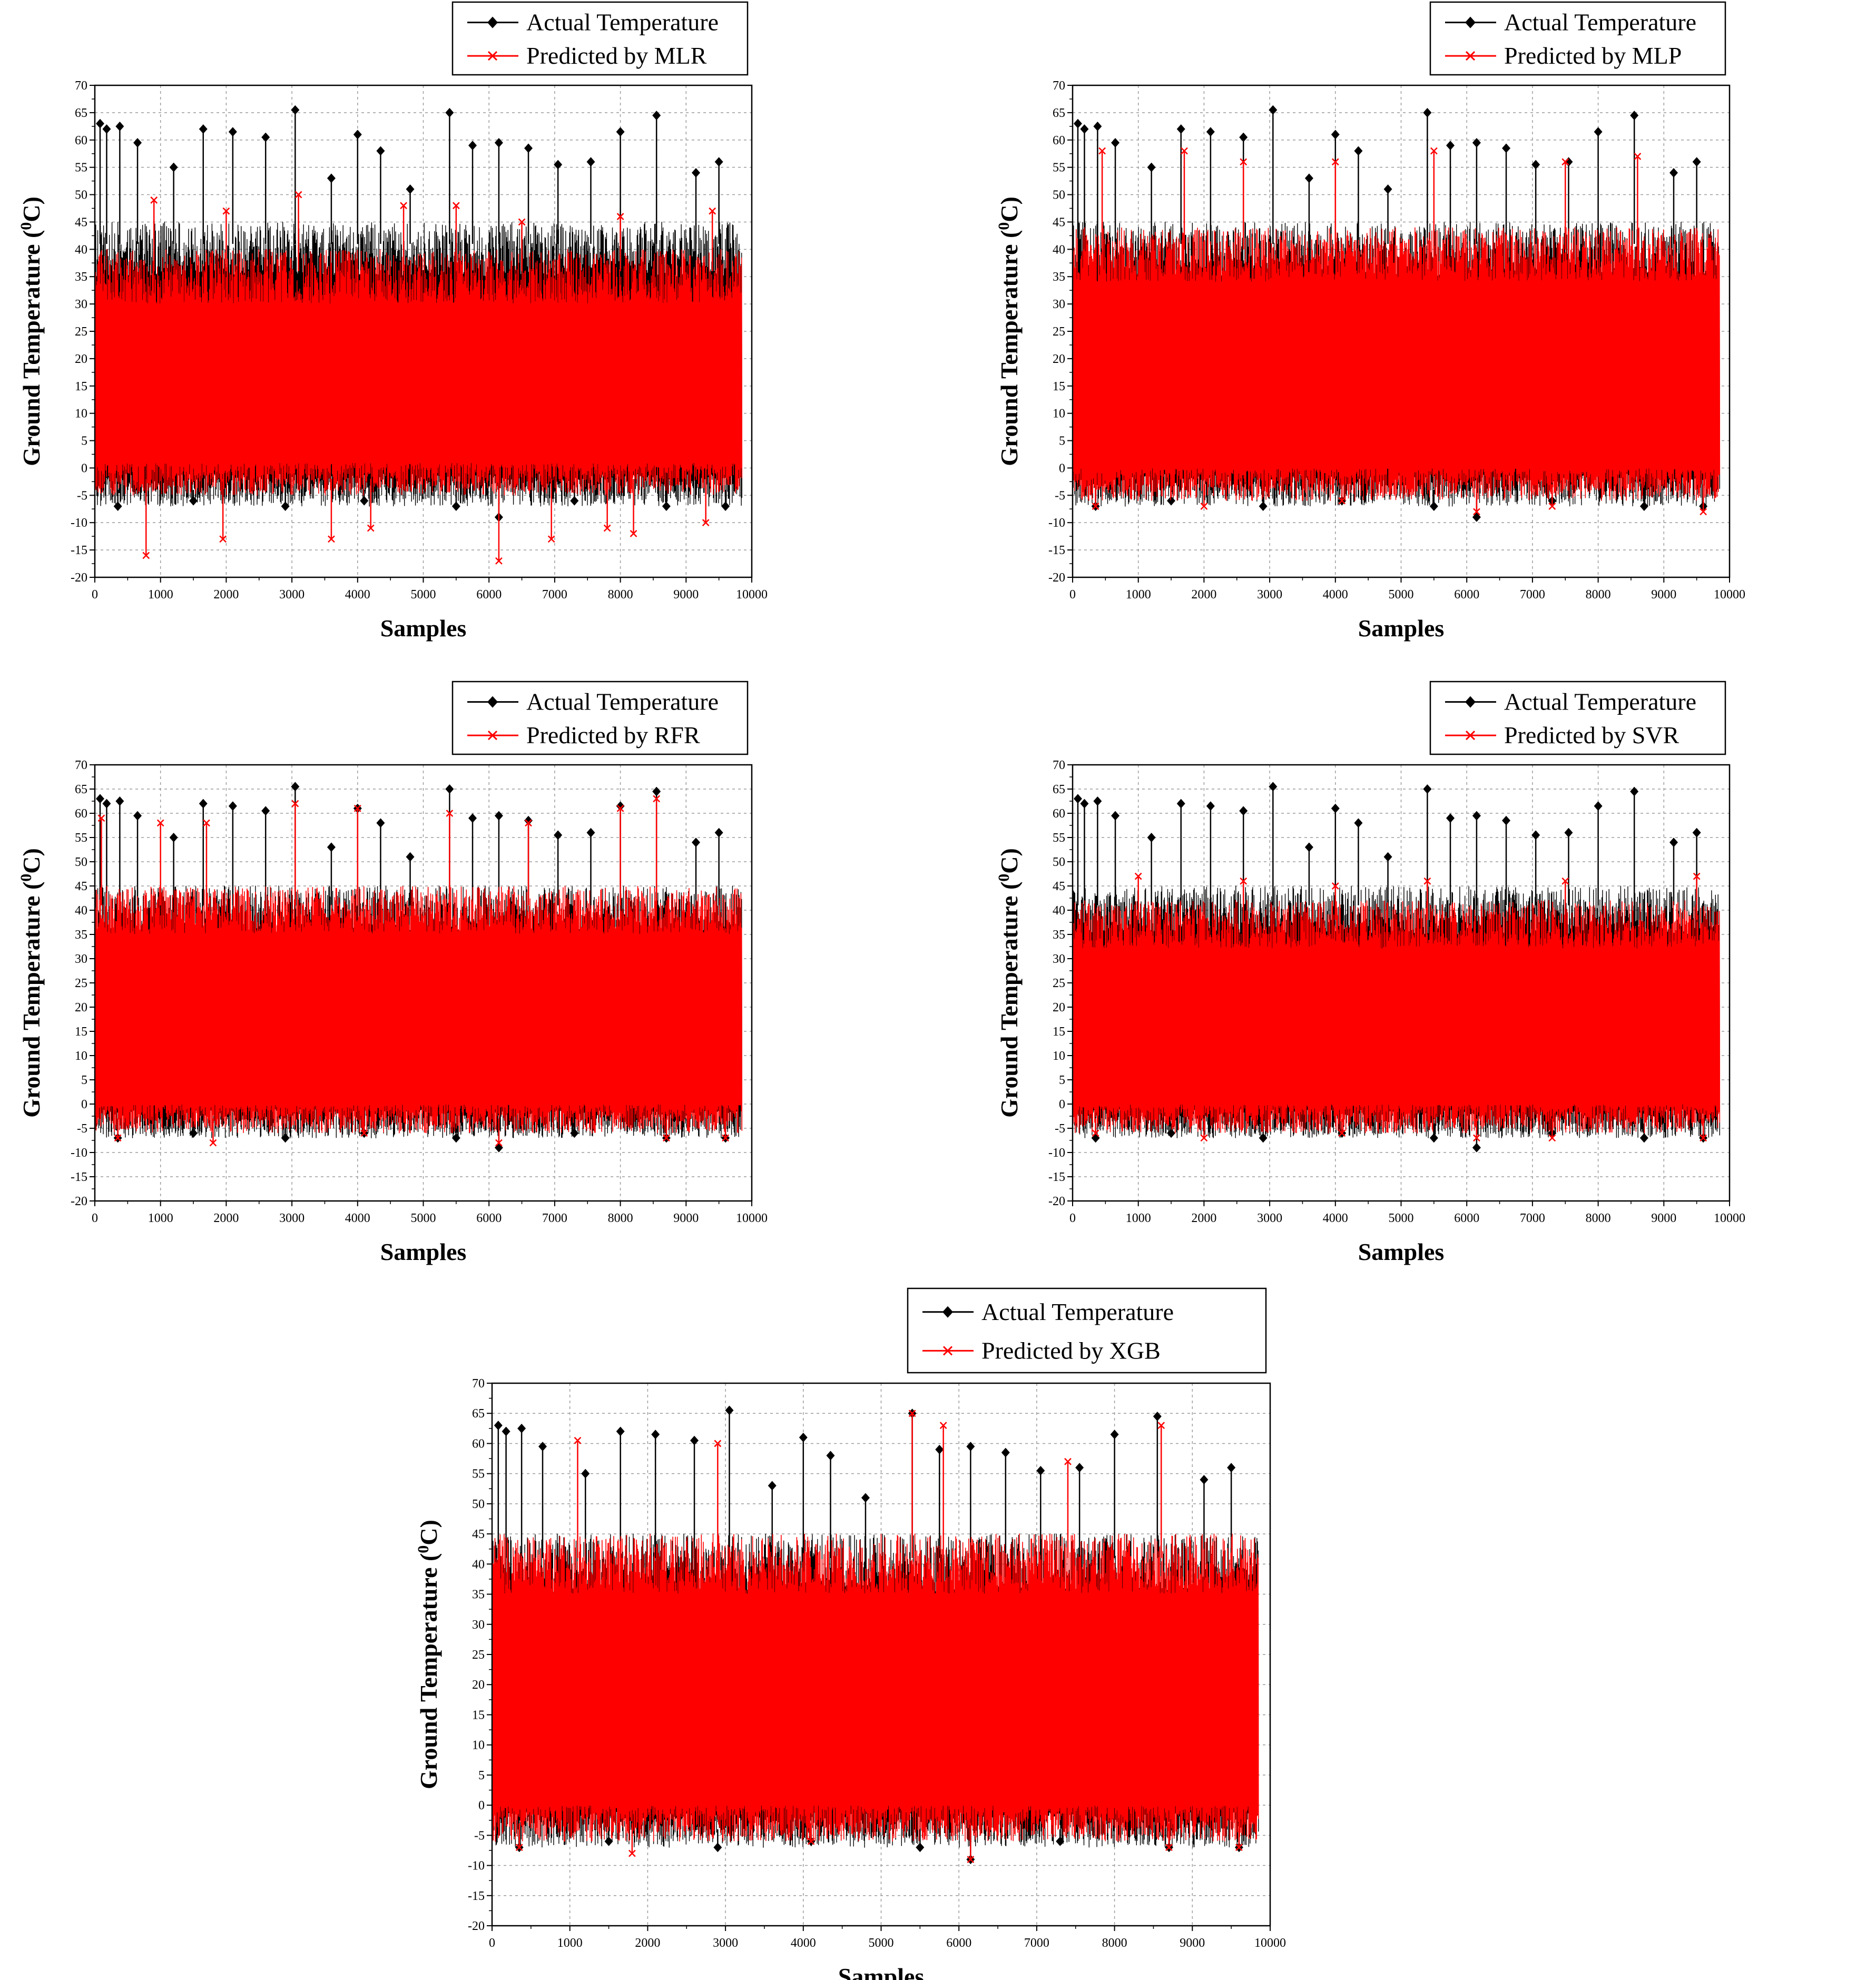 The image size is (1876, 1980). What do you see at coordinates (1600, 23) in the screenshot?
I see `legend-label: Actual Temperature` at bounding box center [1600, 23].